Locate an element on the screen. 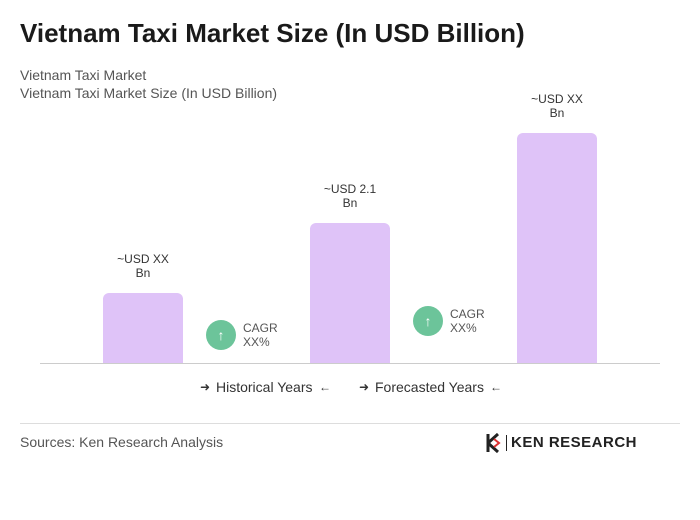  legend-entry: Historical Years is located at coordinates (264, 387).